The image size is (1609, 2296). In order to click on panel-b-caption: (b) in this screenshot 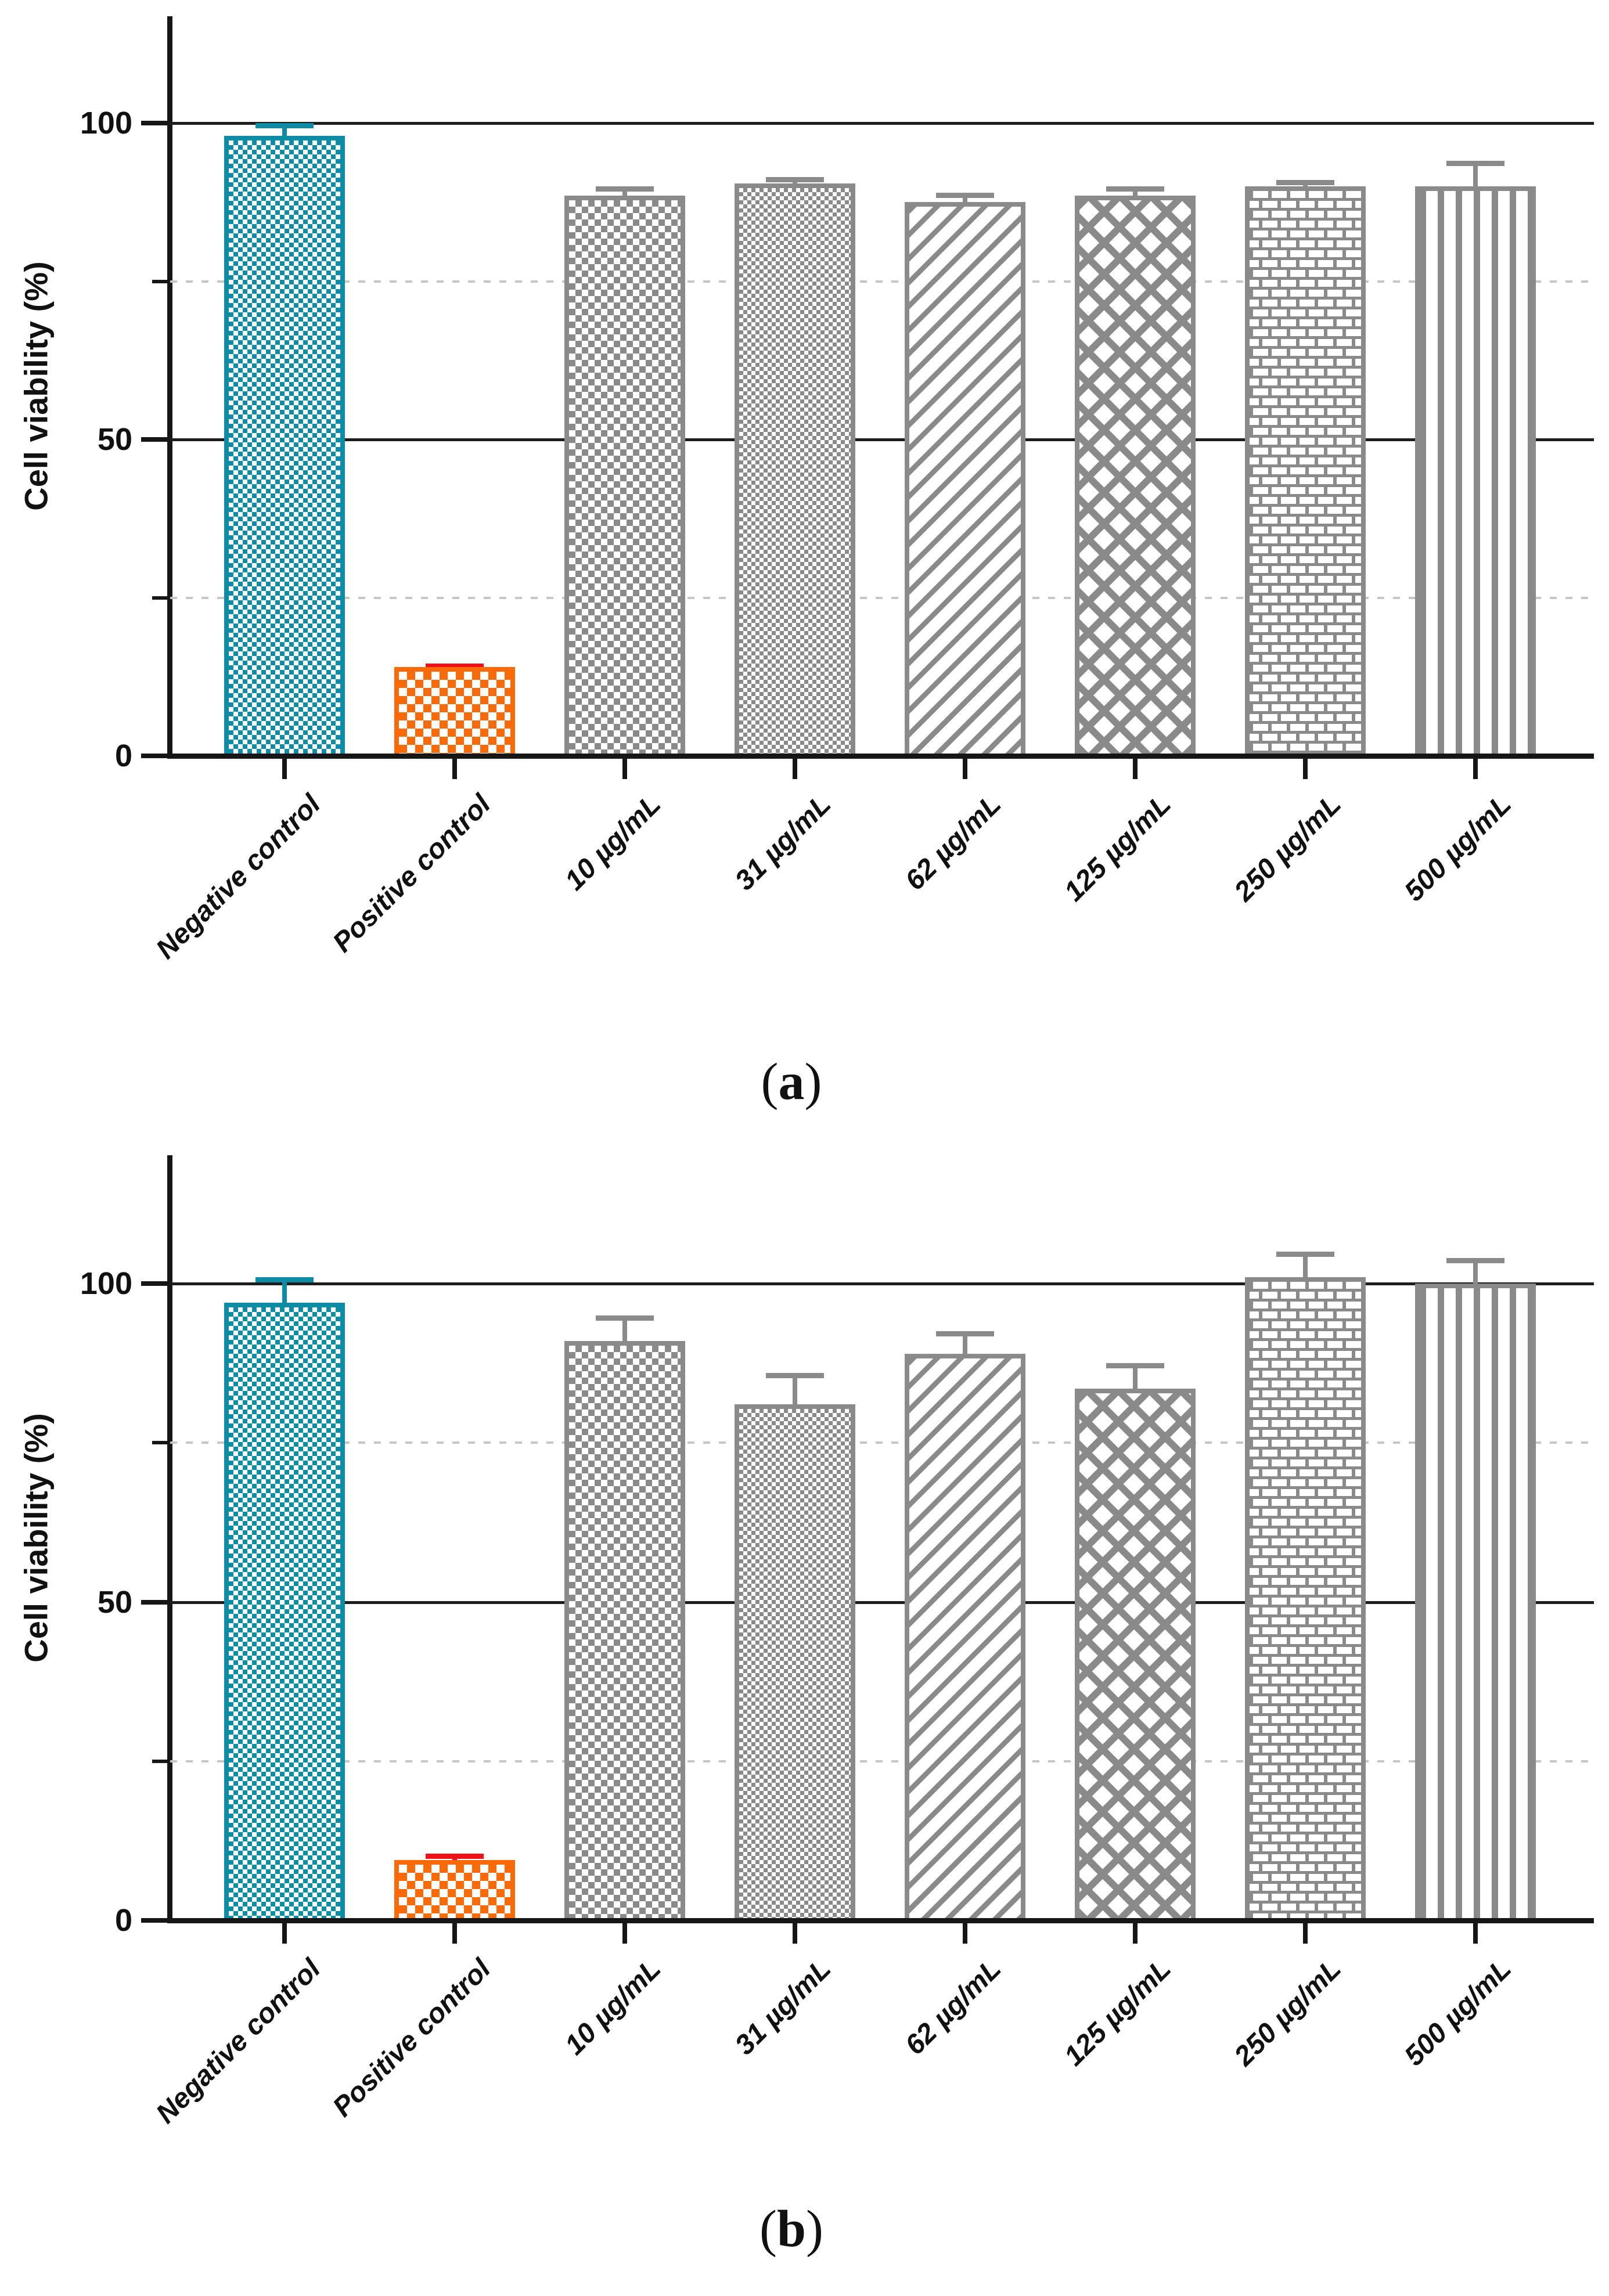, I will do `click(792, 2229)`.